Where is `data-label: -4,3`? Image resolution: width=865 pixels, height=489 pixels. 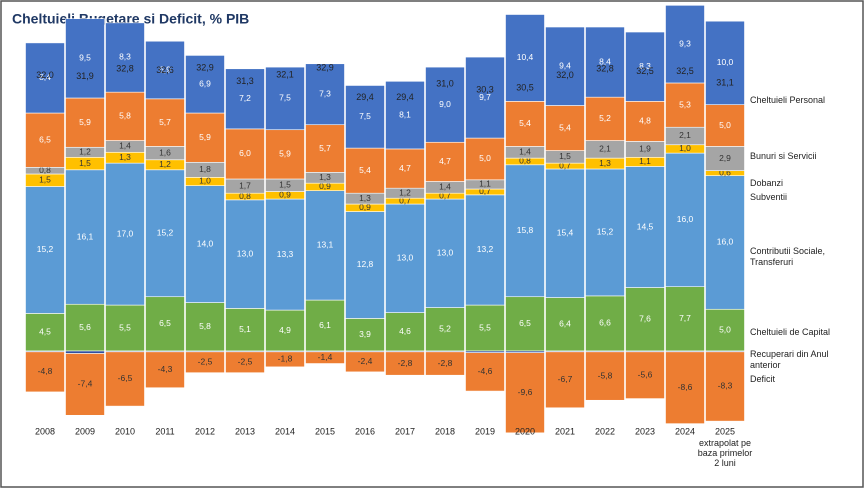
data-label: -4,3 is located at coordinates (165, 369).